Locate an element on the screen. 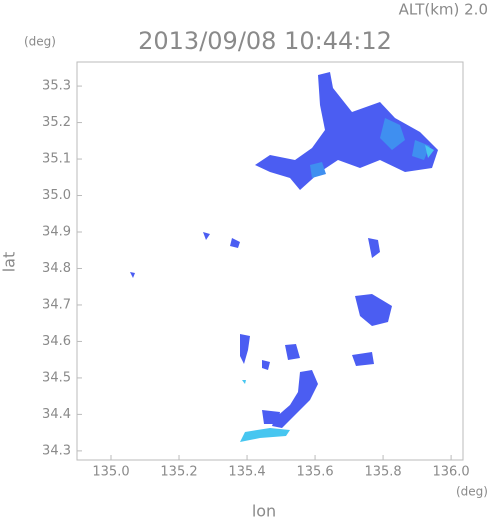 Image resolution: width=491 pixels, height=521 pixels. y-axis-label: lat is located at coordinates (9, 262).